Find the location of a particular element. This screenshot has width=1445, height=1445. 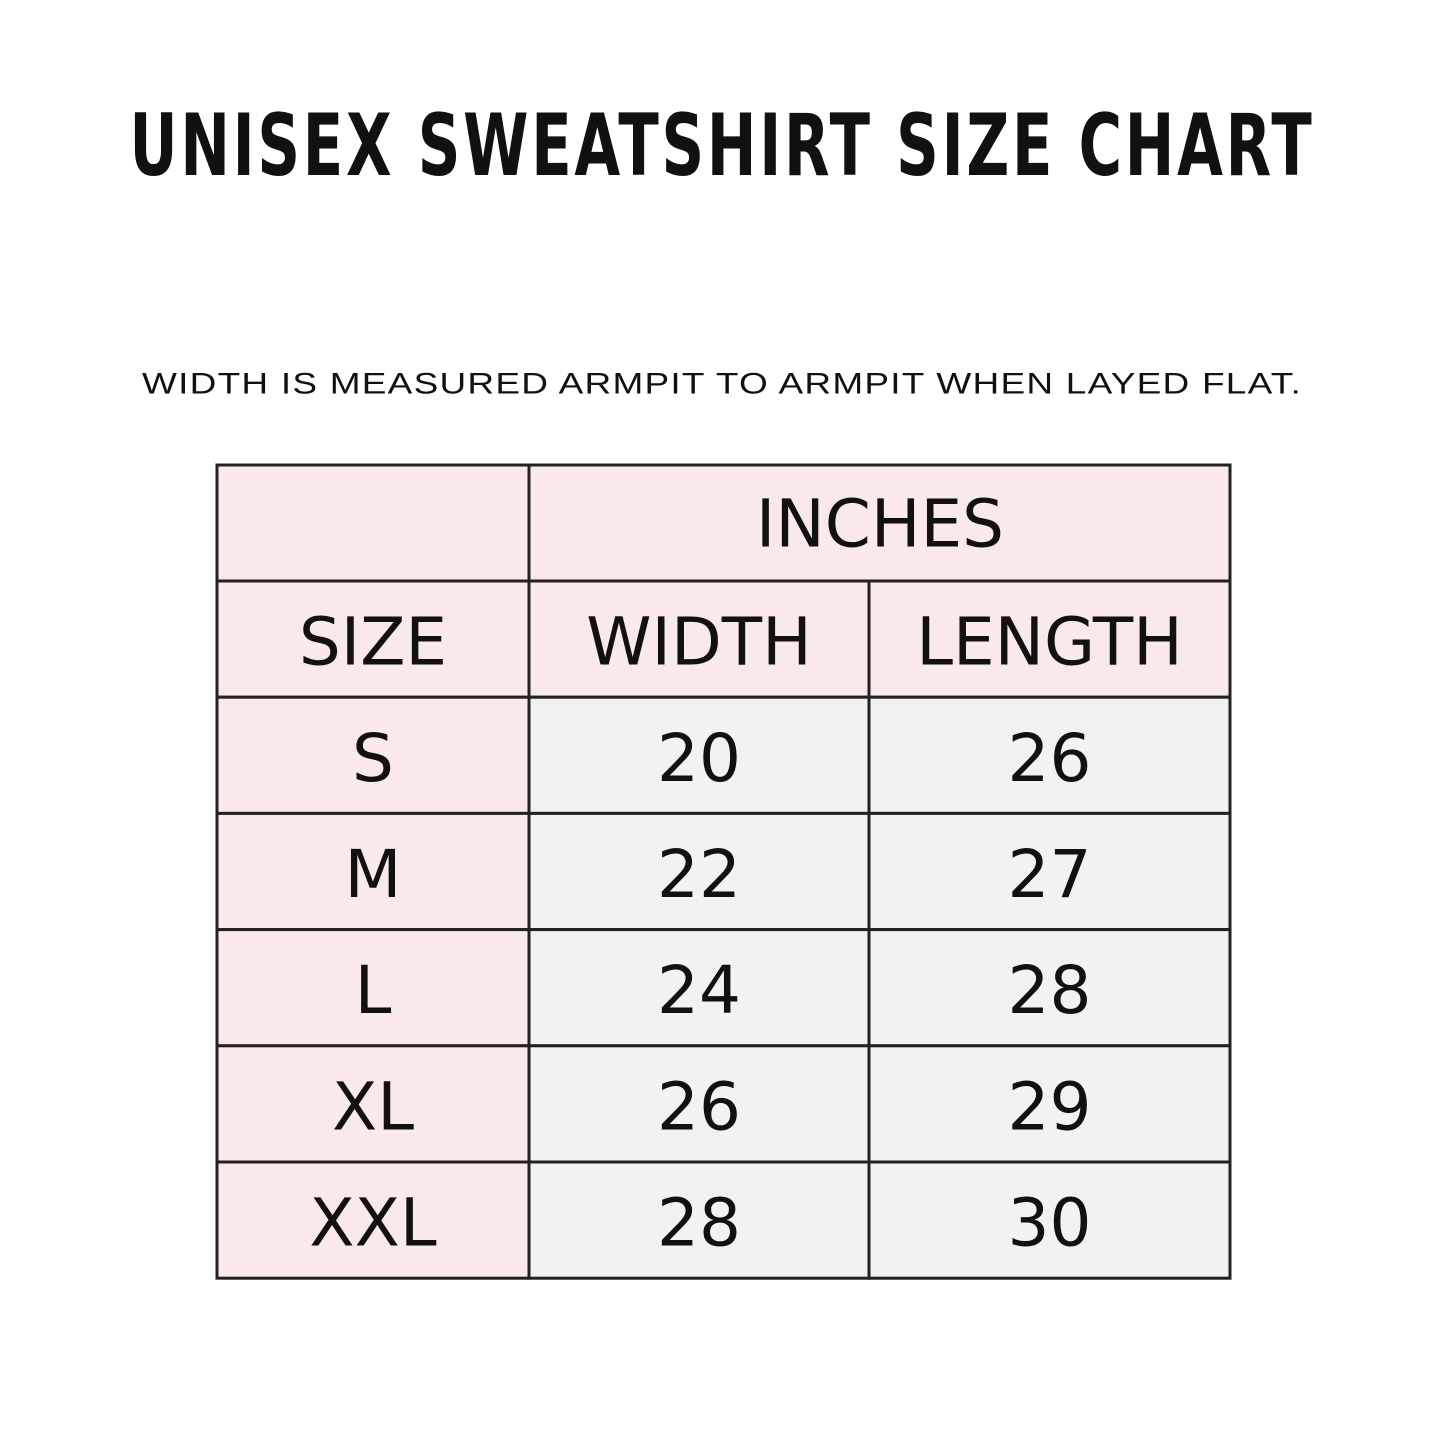

title: UNISEX SWEATSHIRT SIZE CHART is located at coordinates (722, 146).